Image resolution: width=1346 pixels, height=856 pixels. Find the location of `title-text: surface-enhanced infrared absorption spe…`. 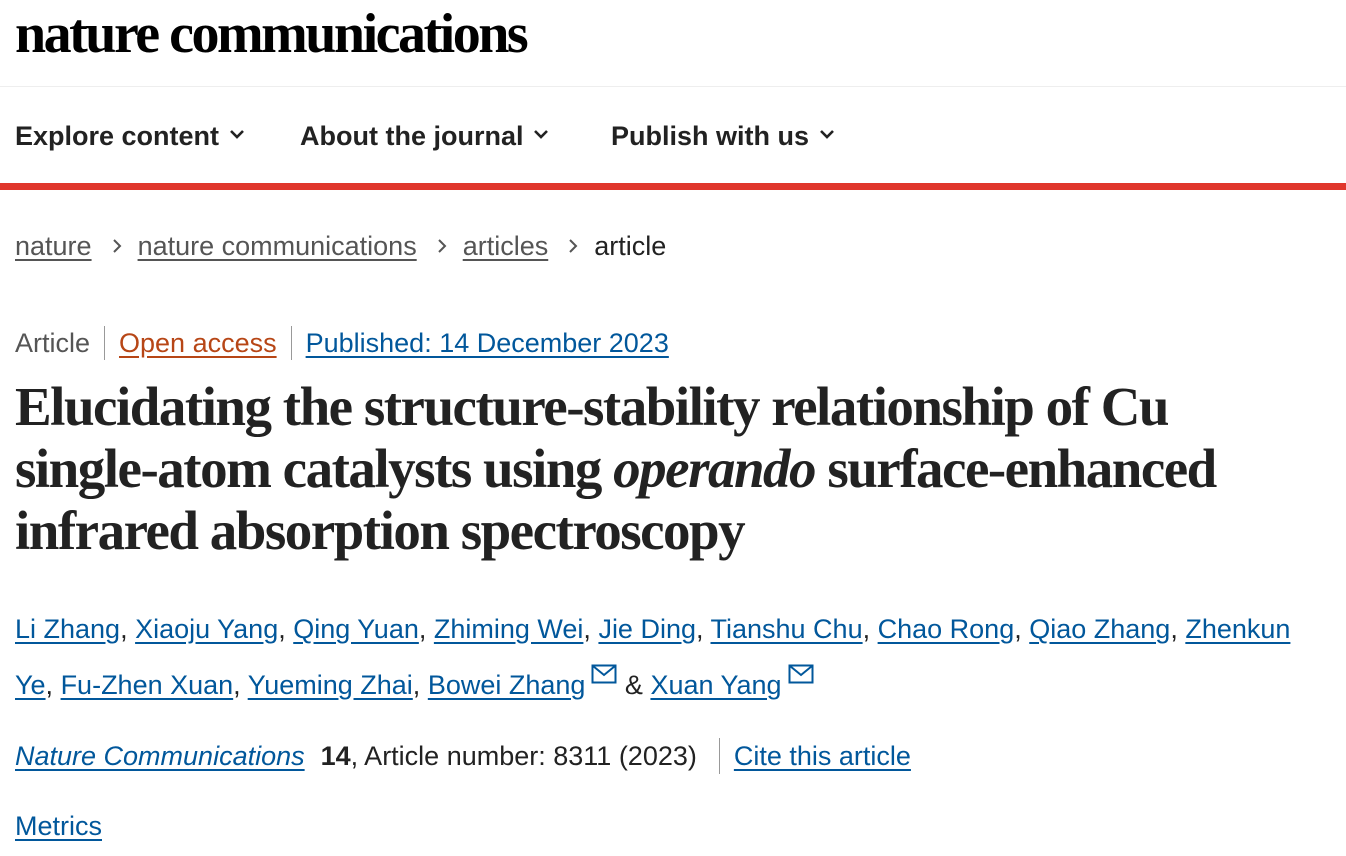

title-text: surface-enhanced infrared absorption spe… is located at coordinates (616, 499).